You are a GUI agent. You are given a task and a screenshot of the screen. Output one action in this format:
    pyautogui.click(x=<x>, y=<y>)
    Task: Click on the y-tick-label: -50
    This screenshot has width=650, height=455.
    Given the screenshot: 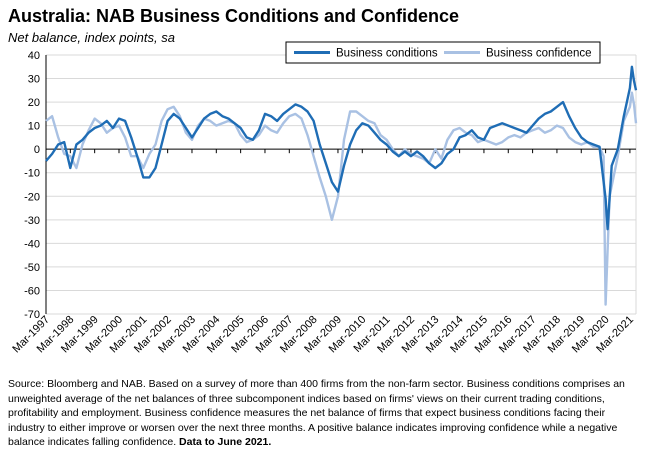 What is the action you would take?
    pyautogui.click(x=32, y=268)
    